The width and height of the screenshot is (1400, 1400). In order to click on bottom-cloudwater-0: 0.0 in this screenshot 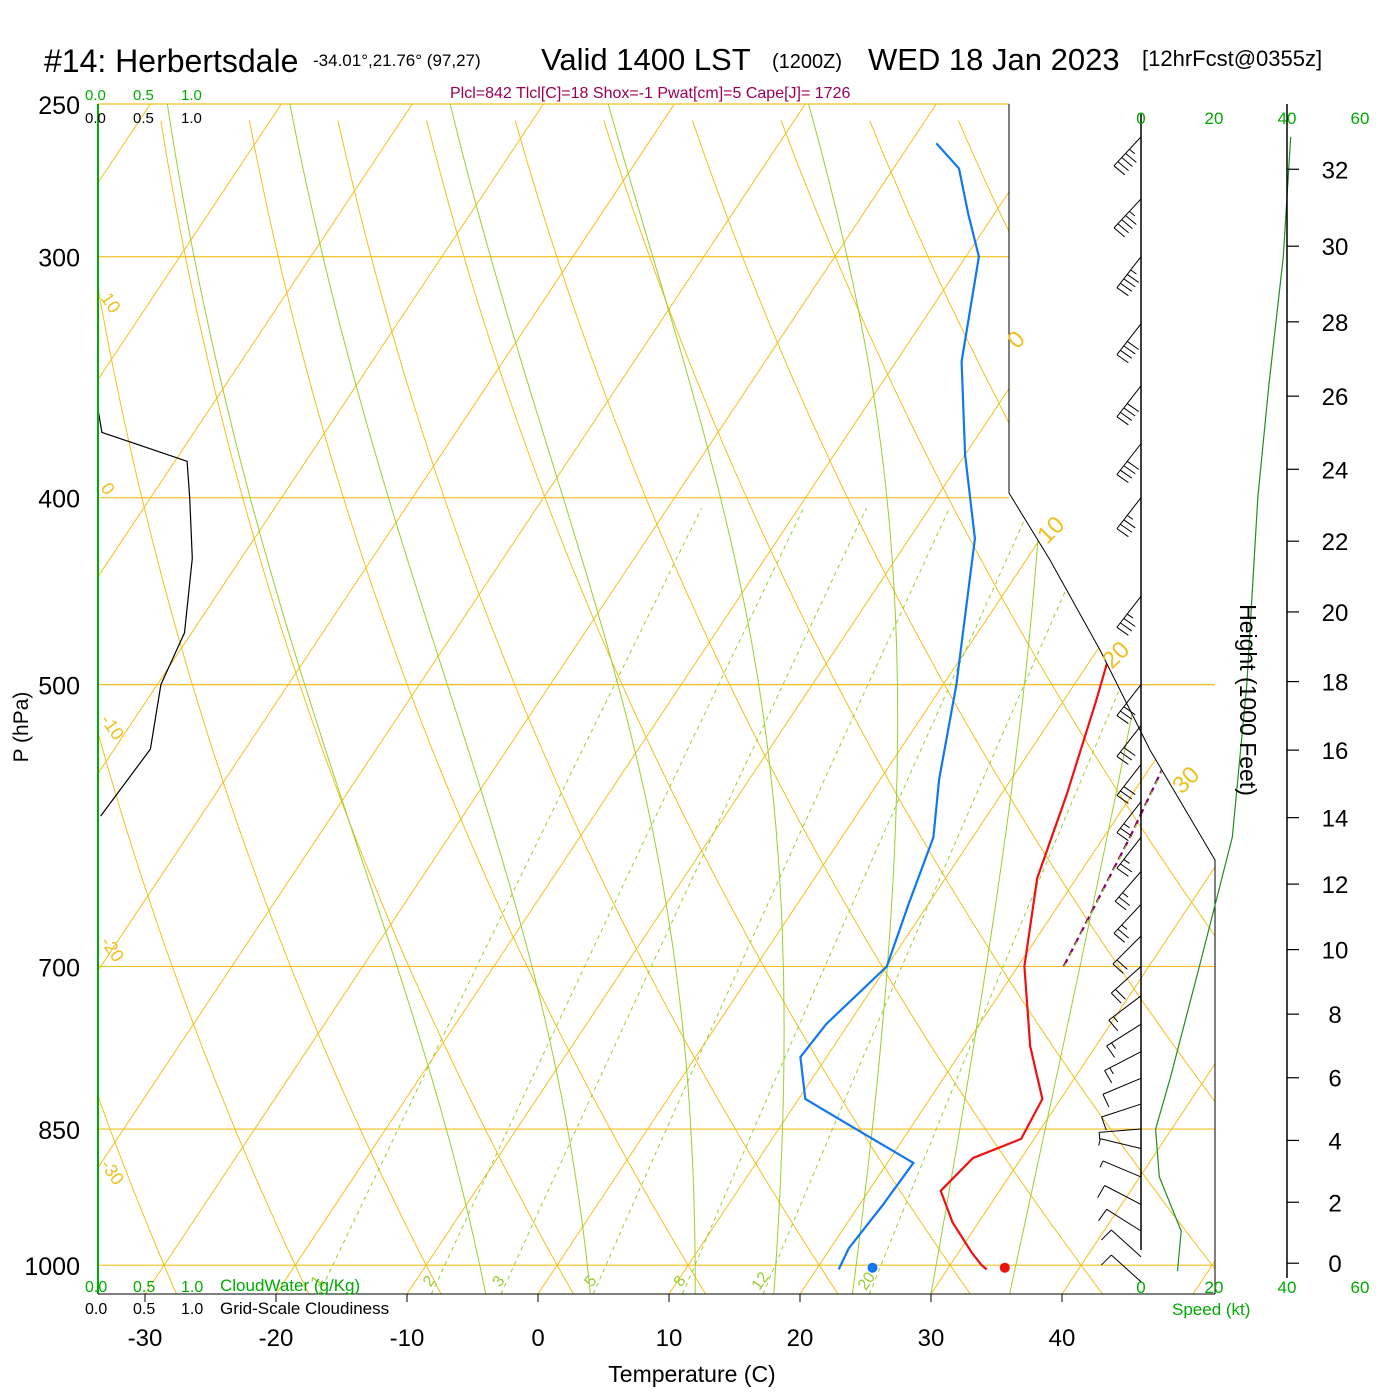, I will do `click(96, 1287)`.